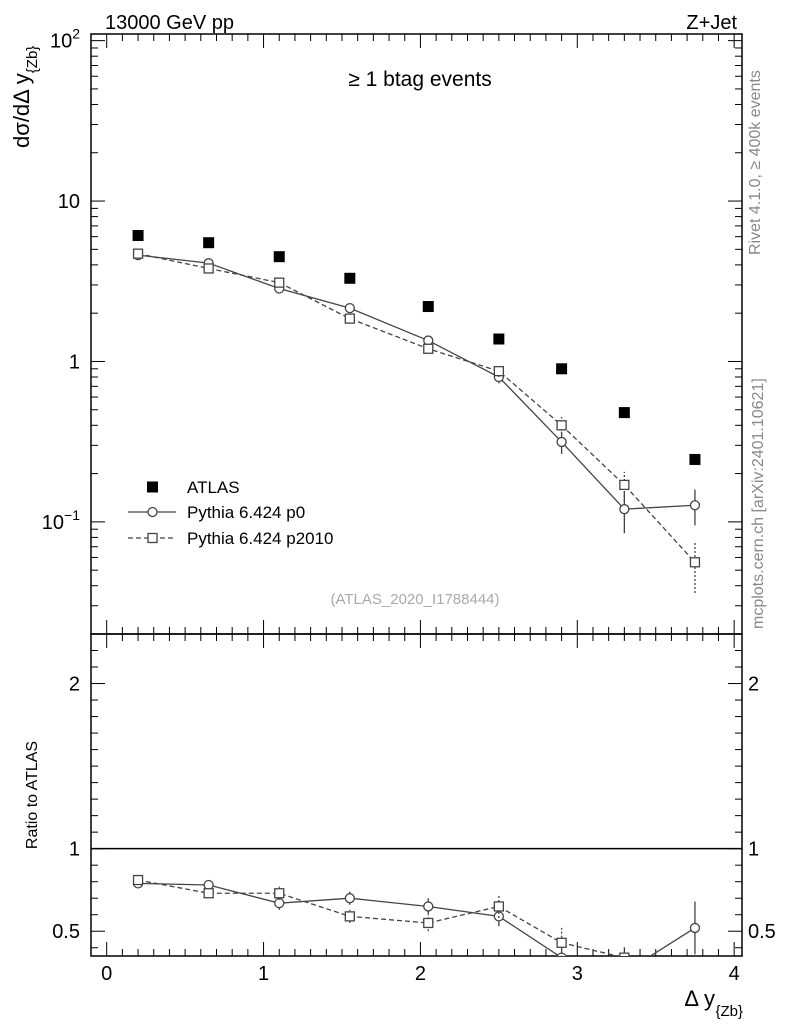 Image resolution: width=786 pixels, height=1024 pixels. What do you see at coordinates (762, 932) in the screenshot?
I see `y-tick-label-right: 0.5` at bounding box center [762, 932].